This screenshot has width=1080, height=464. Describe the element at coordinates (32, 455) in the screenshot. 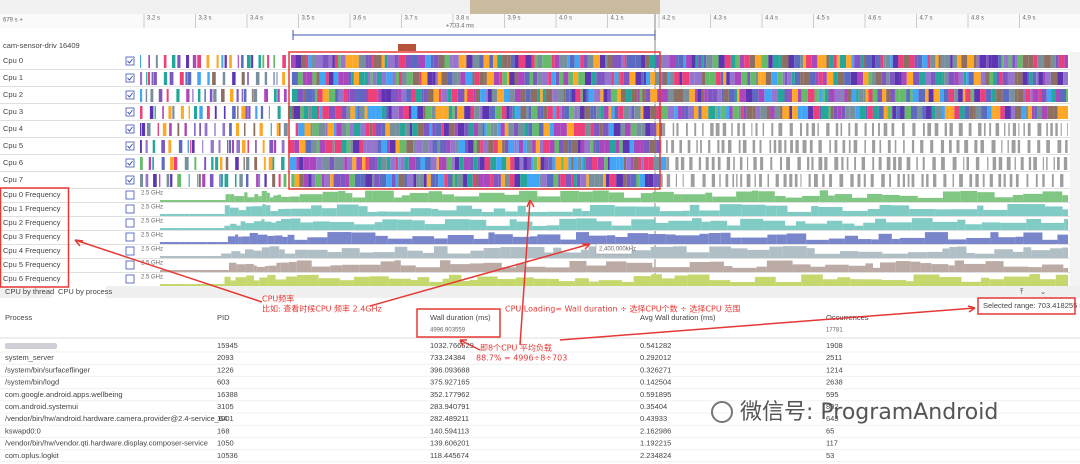

I see `cell: com.oplus.logkit` at that location.